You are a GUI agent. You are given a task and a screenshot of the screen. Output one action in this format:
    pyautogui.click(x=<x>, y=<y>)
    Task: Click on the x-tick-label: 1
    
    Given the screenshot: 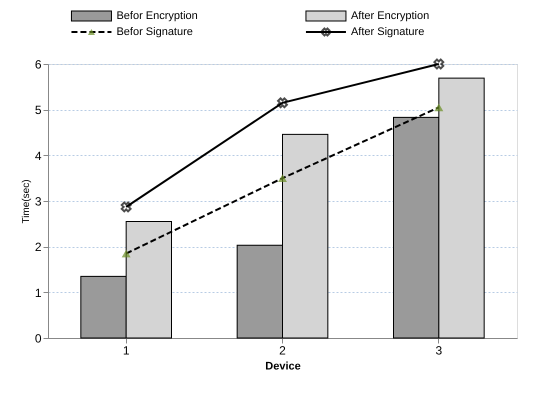 What is the action you would take?
    pyautogui.click(x=126, y=351)
    